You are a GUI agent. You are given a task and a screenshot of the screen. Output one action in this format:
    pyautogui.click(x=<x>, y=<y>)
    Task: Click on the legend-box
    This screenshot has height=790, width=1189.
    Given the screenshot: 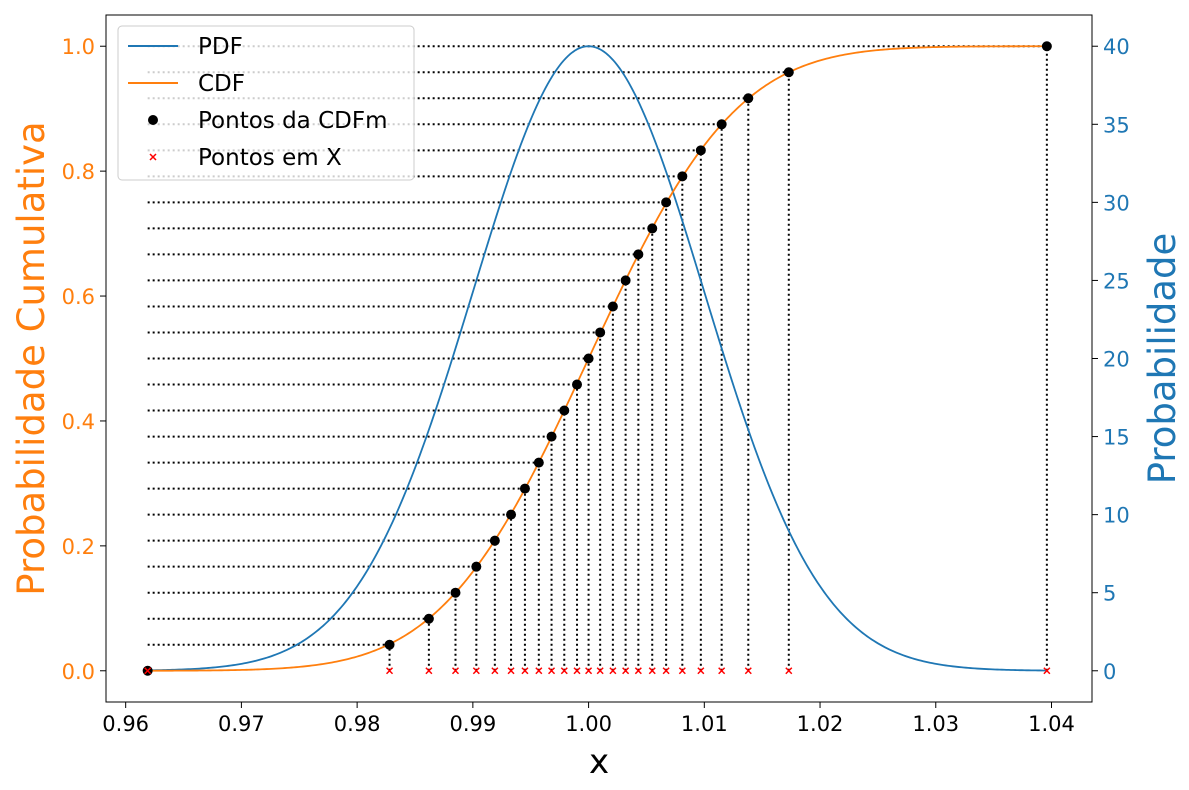 What is the action you would take?
    pyautogui.click(x=266, y=103)
    